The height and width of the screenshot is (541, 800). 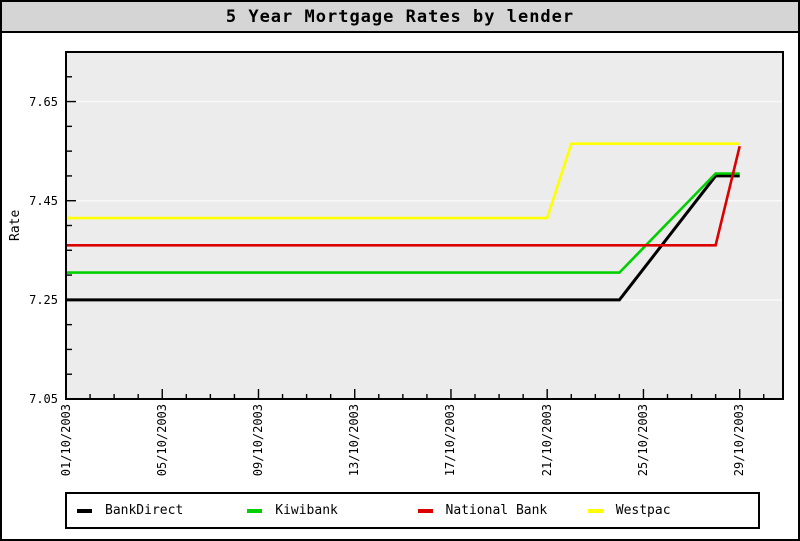 What do you see at coordinates (643, 510) in the screenshot?
I see `legend-label: Westpac` at bounding box center [643, 510].